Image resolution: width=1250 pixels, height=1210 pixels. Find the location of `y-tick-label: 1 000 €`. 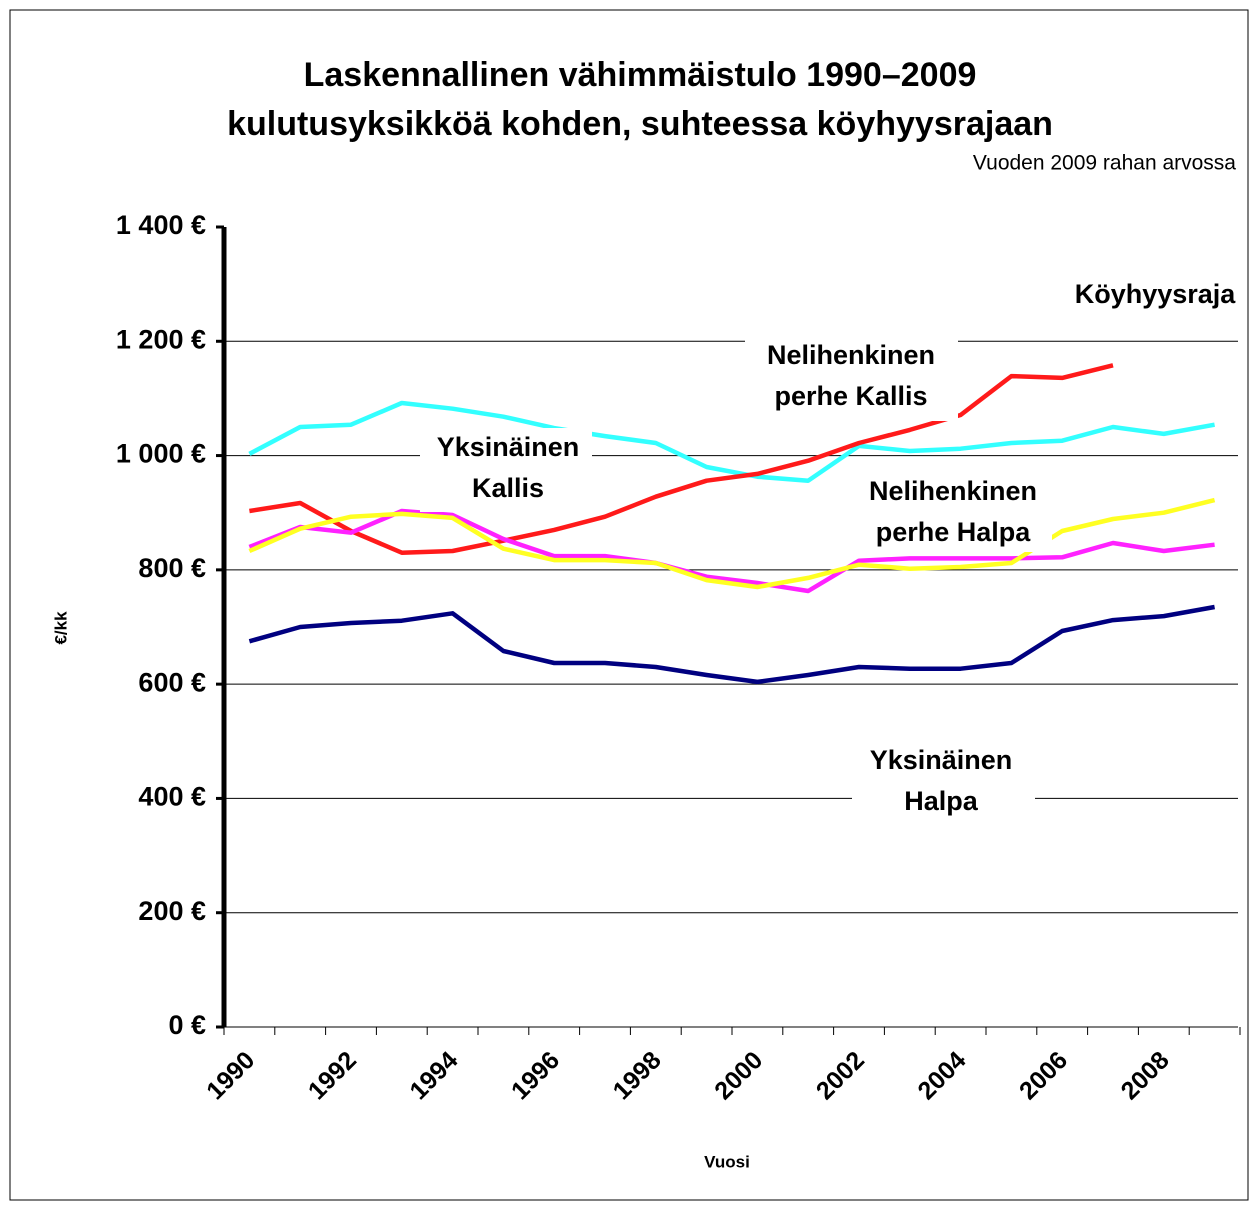

y-tick-label: 1 000 € is located at coordinates (161, 454).